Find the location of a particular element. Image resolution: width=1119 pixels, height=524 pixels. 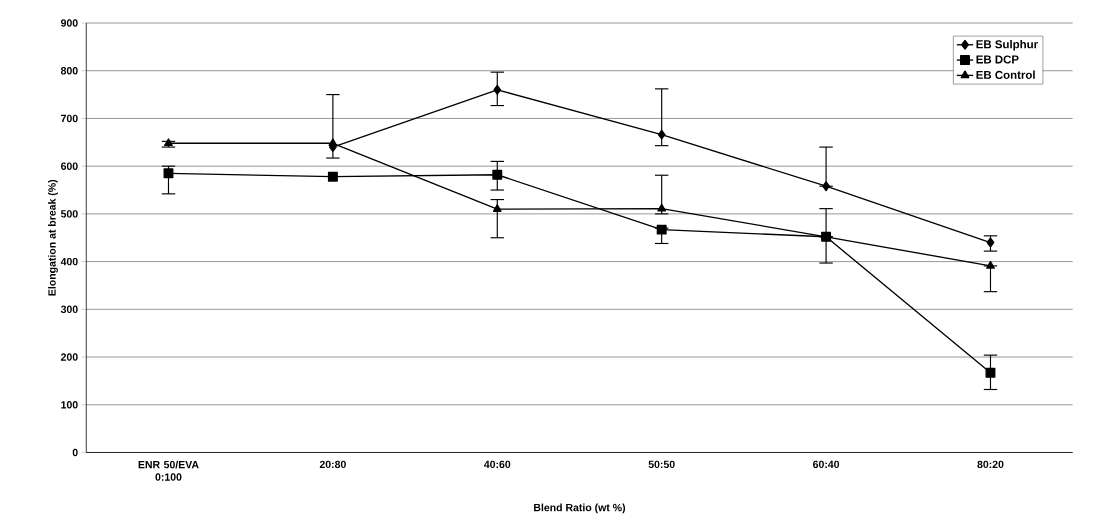

y-tick-label: 100 is located at coordinates (69, 404).